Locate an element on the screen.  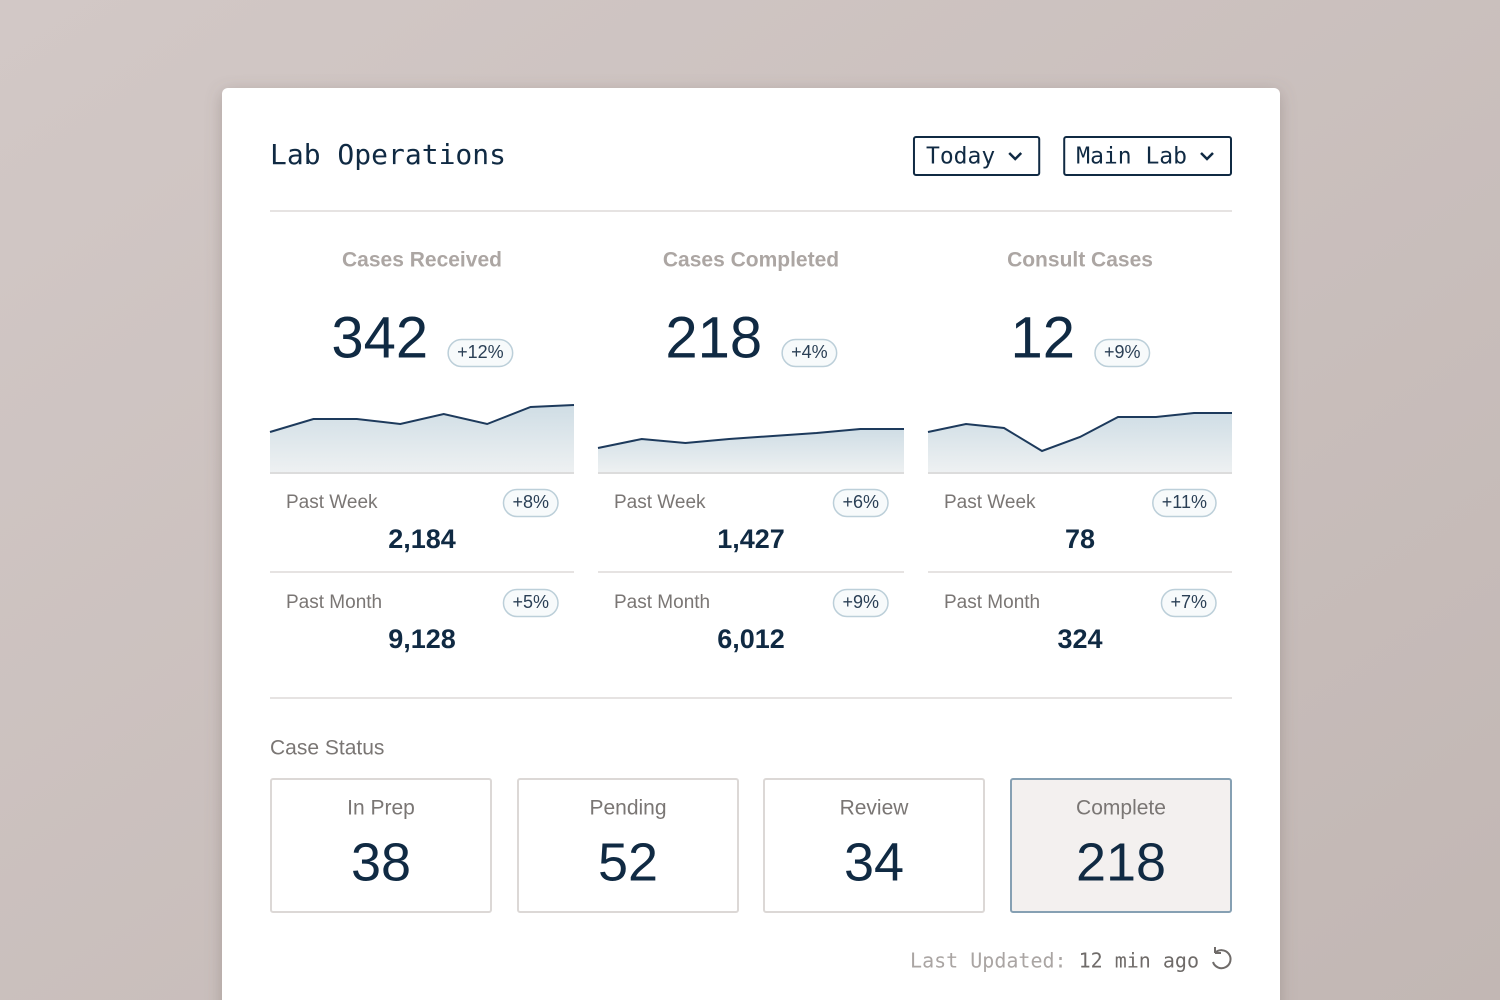
status-label: Complete is located at coordinates (1121, 808).